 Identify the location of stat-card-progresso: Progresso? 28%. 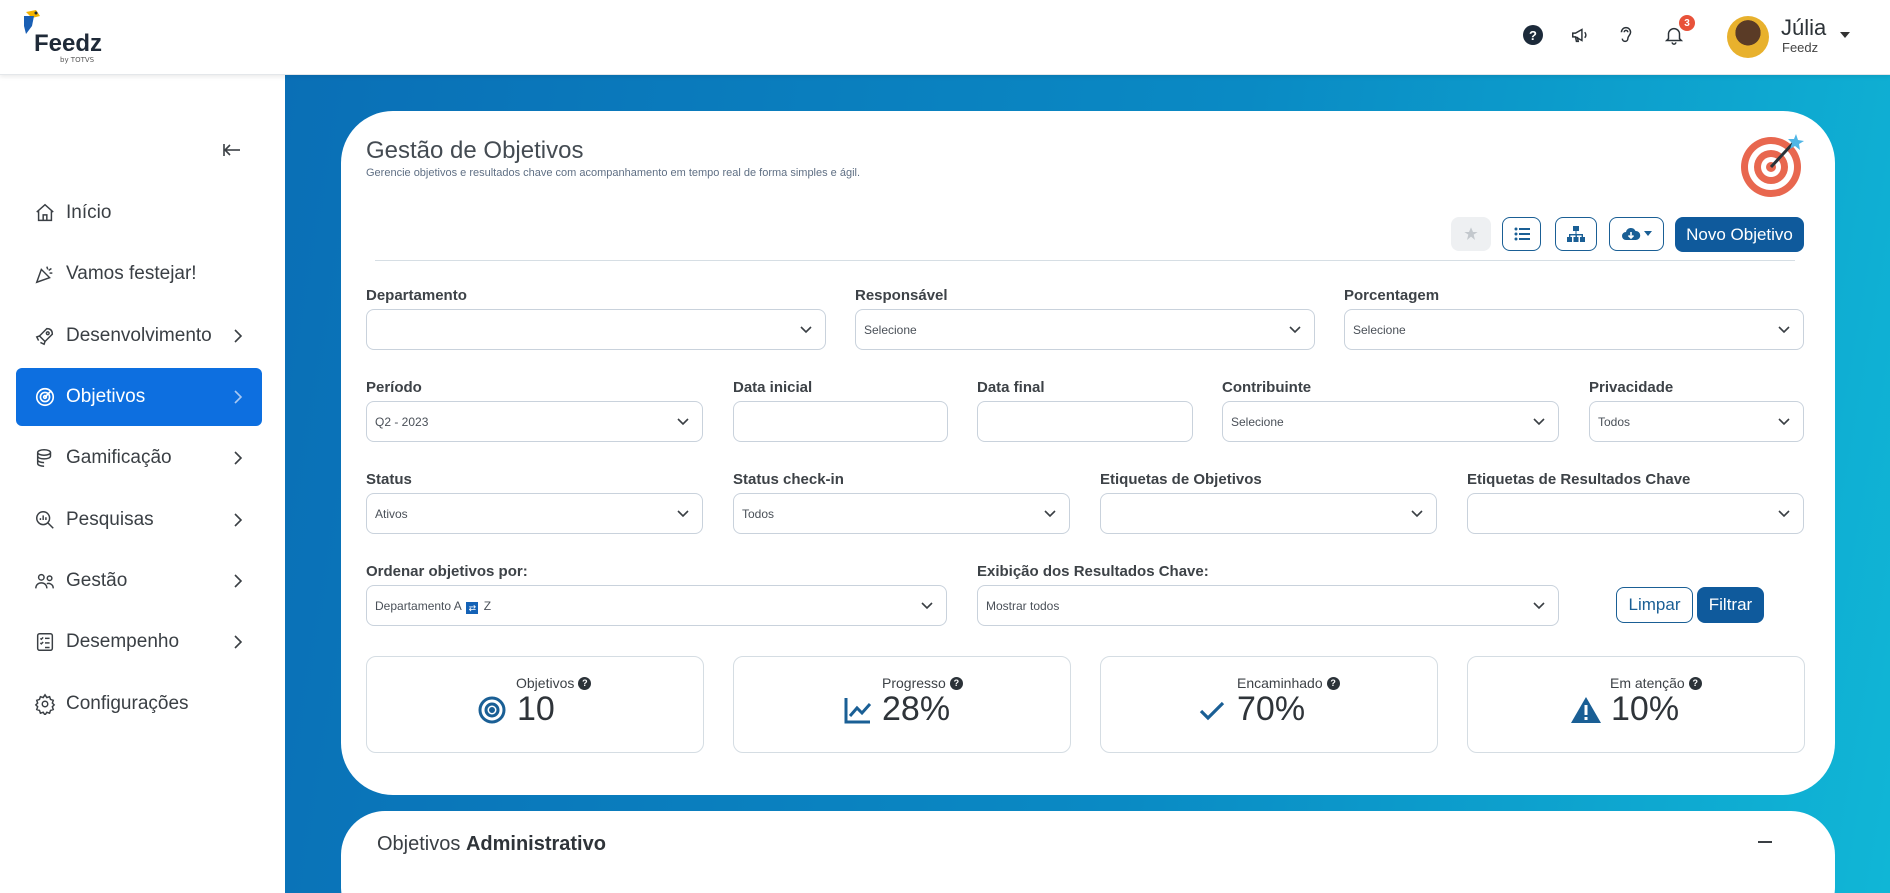
(902, 704).